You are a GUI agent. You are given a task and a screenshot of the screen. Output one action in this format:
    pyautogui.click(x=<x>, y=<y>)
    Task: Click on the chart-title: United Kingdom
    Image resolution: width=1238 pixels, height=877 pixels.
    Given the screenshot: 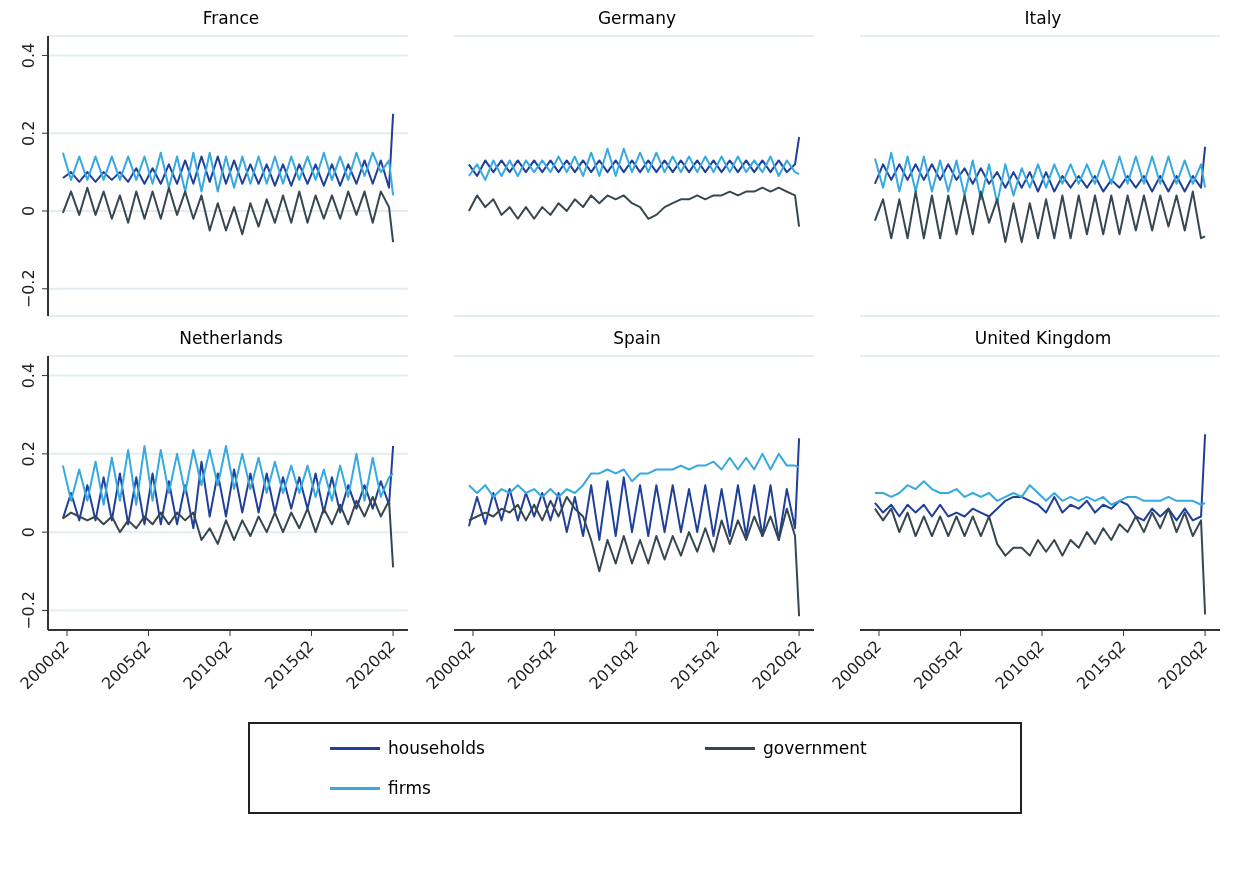 What is the action you would take?
    pyautogui.click(x=1043, y=339)
    